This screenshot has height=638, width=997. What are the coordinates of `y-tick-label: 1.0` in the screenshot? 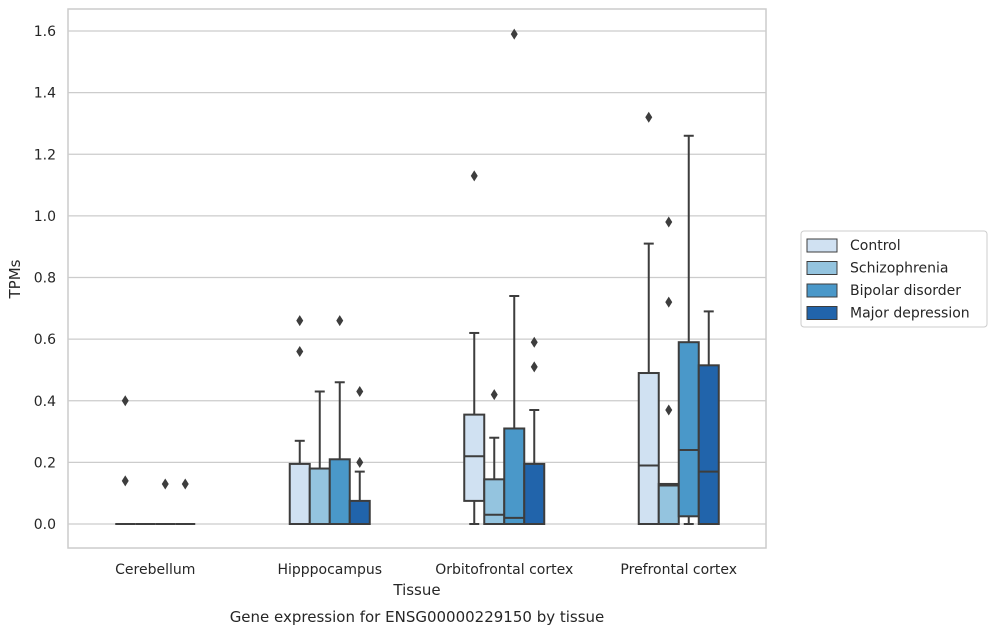 It's located at (45, 217).